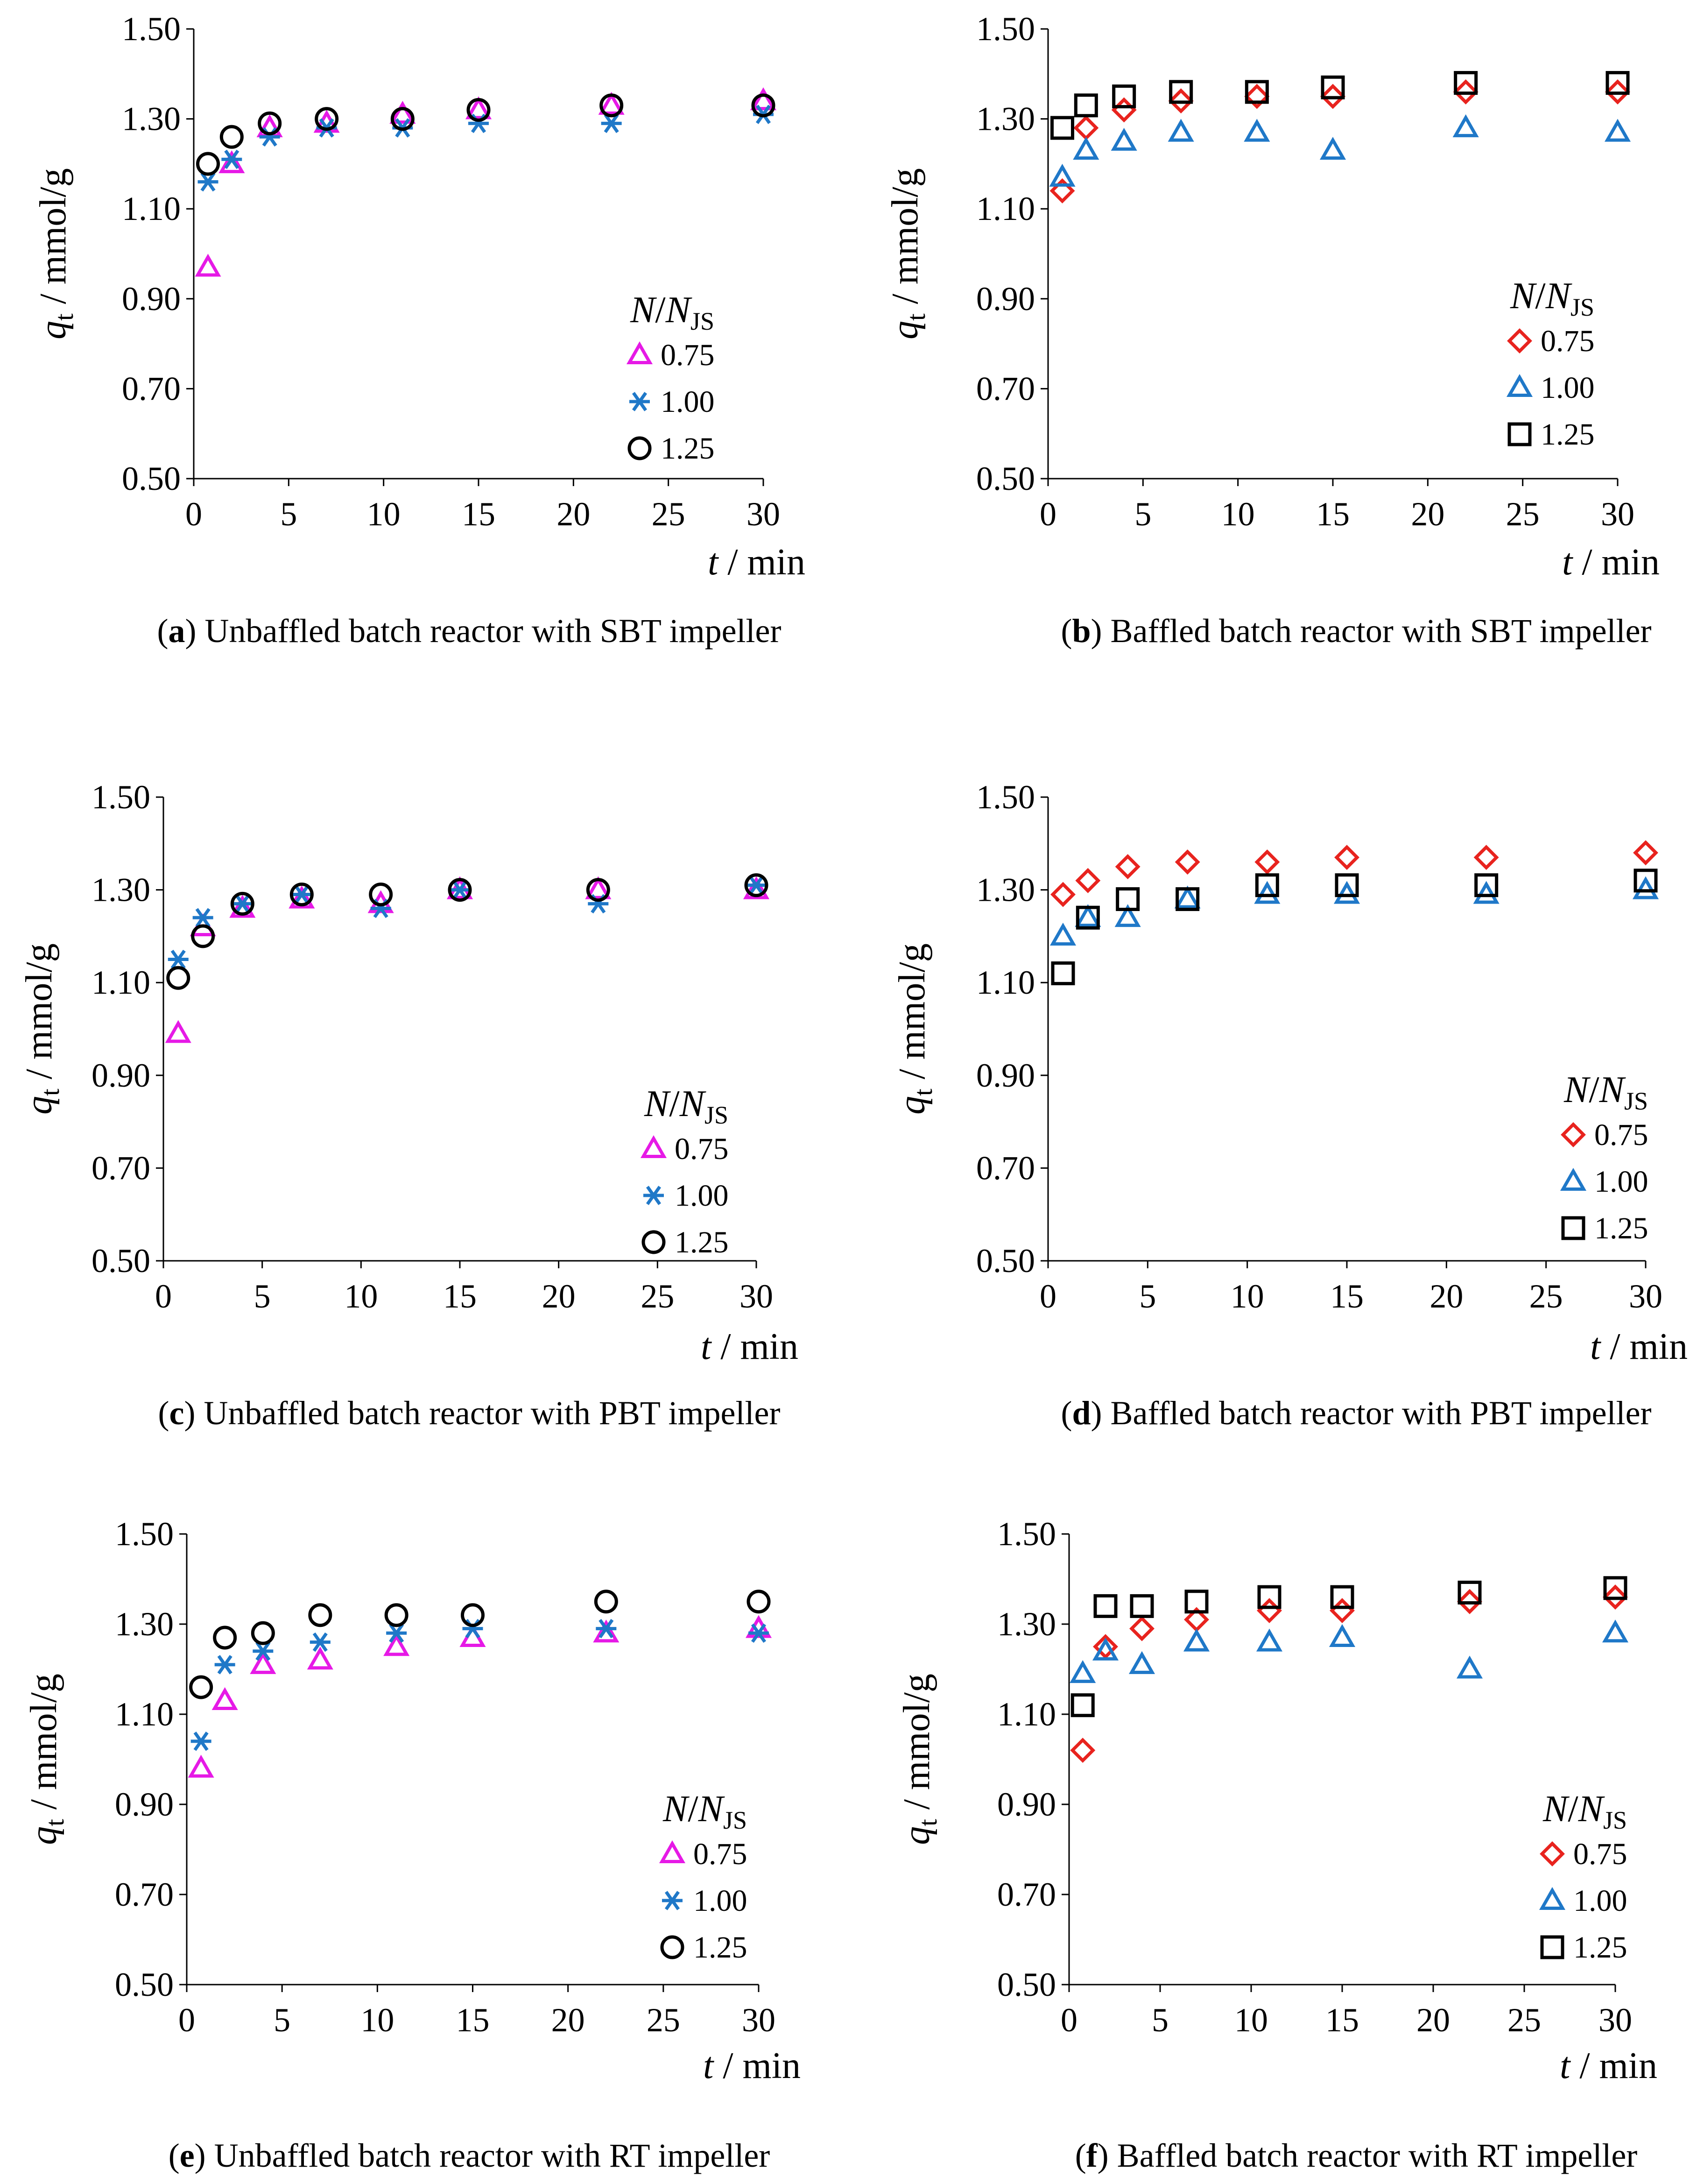  What do you see at coordinates (916, 1746) in the screenshot?
I see `y-label-unit: / mmol/g` at bounding box center [916, 1746].